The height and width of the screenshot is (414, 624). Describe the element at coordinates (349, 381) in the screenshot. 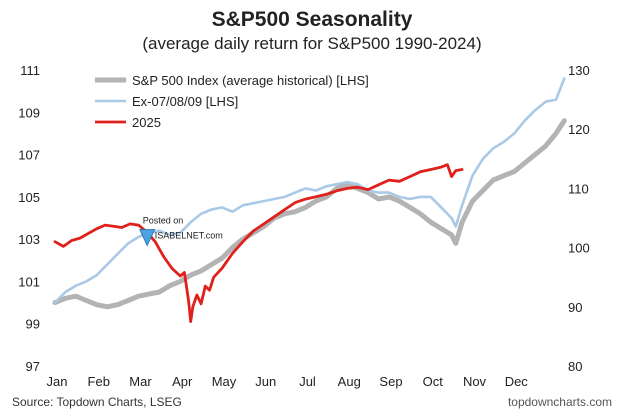

I see `x-tick-label: Aug` at that location.